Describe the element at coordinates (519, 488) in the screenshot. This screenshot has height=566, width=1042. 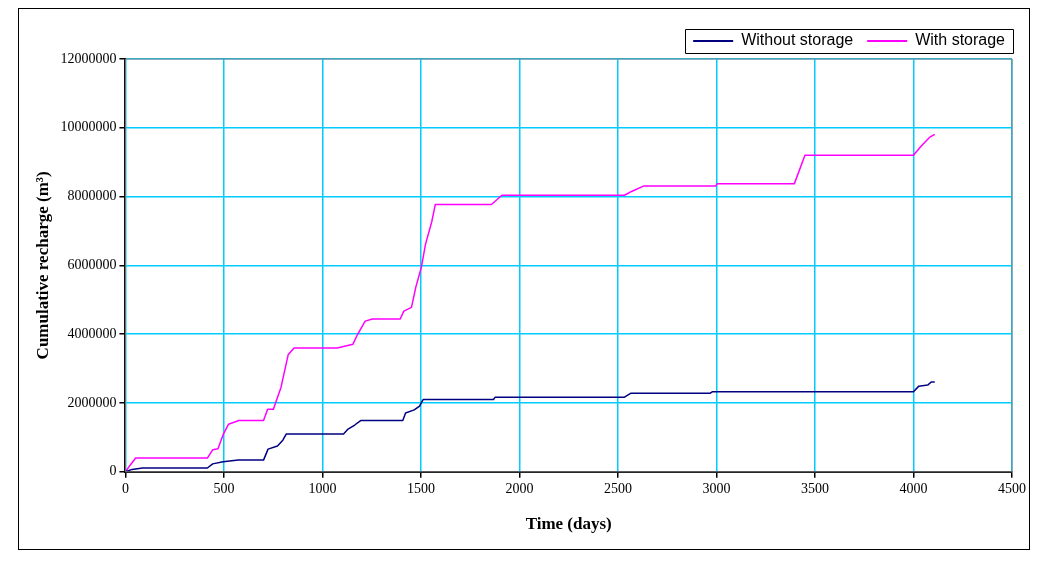
I see `x-tick-label: 2000` at that location.